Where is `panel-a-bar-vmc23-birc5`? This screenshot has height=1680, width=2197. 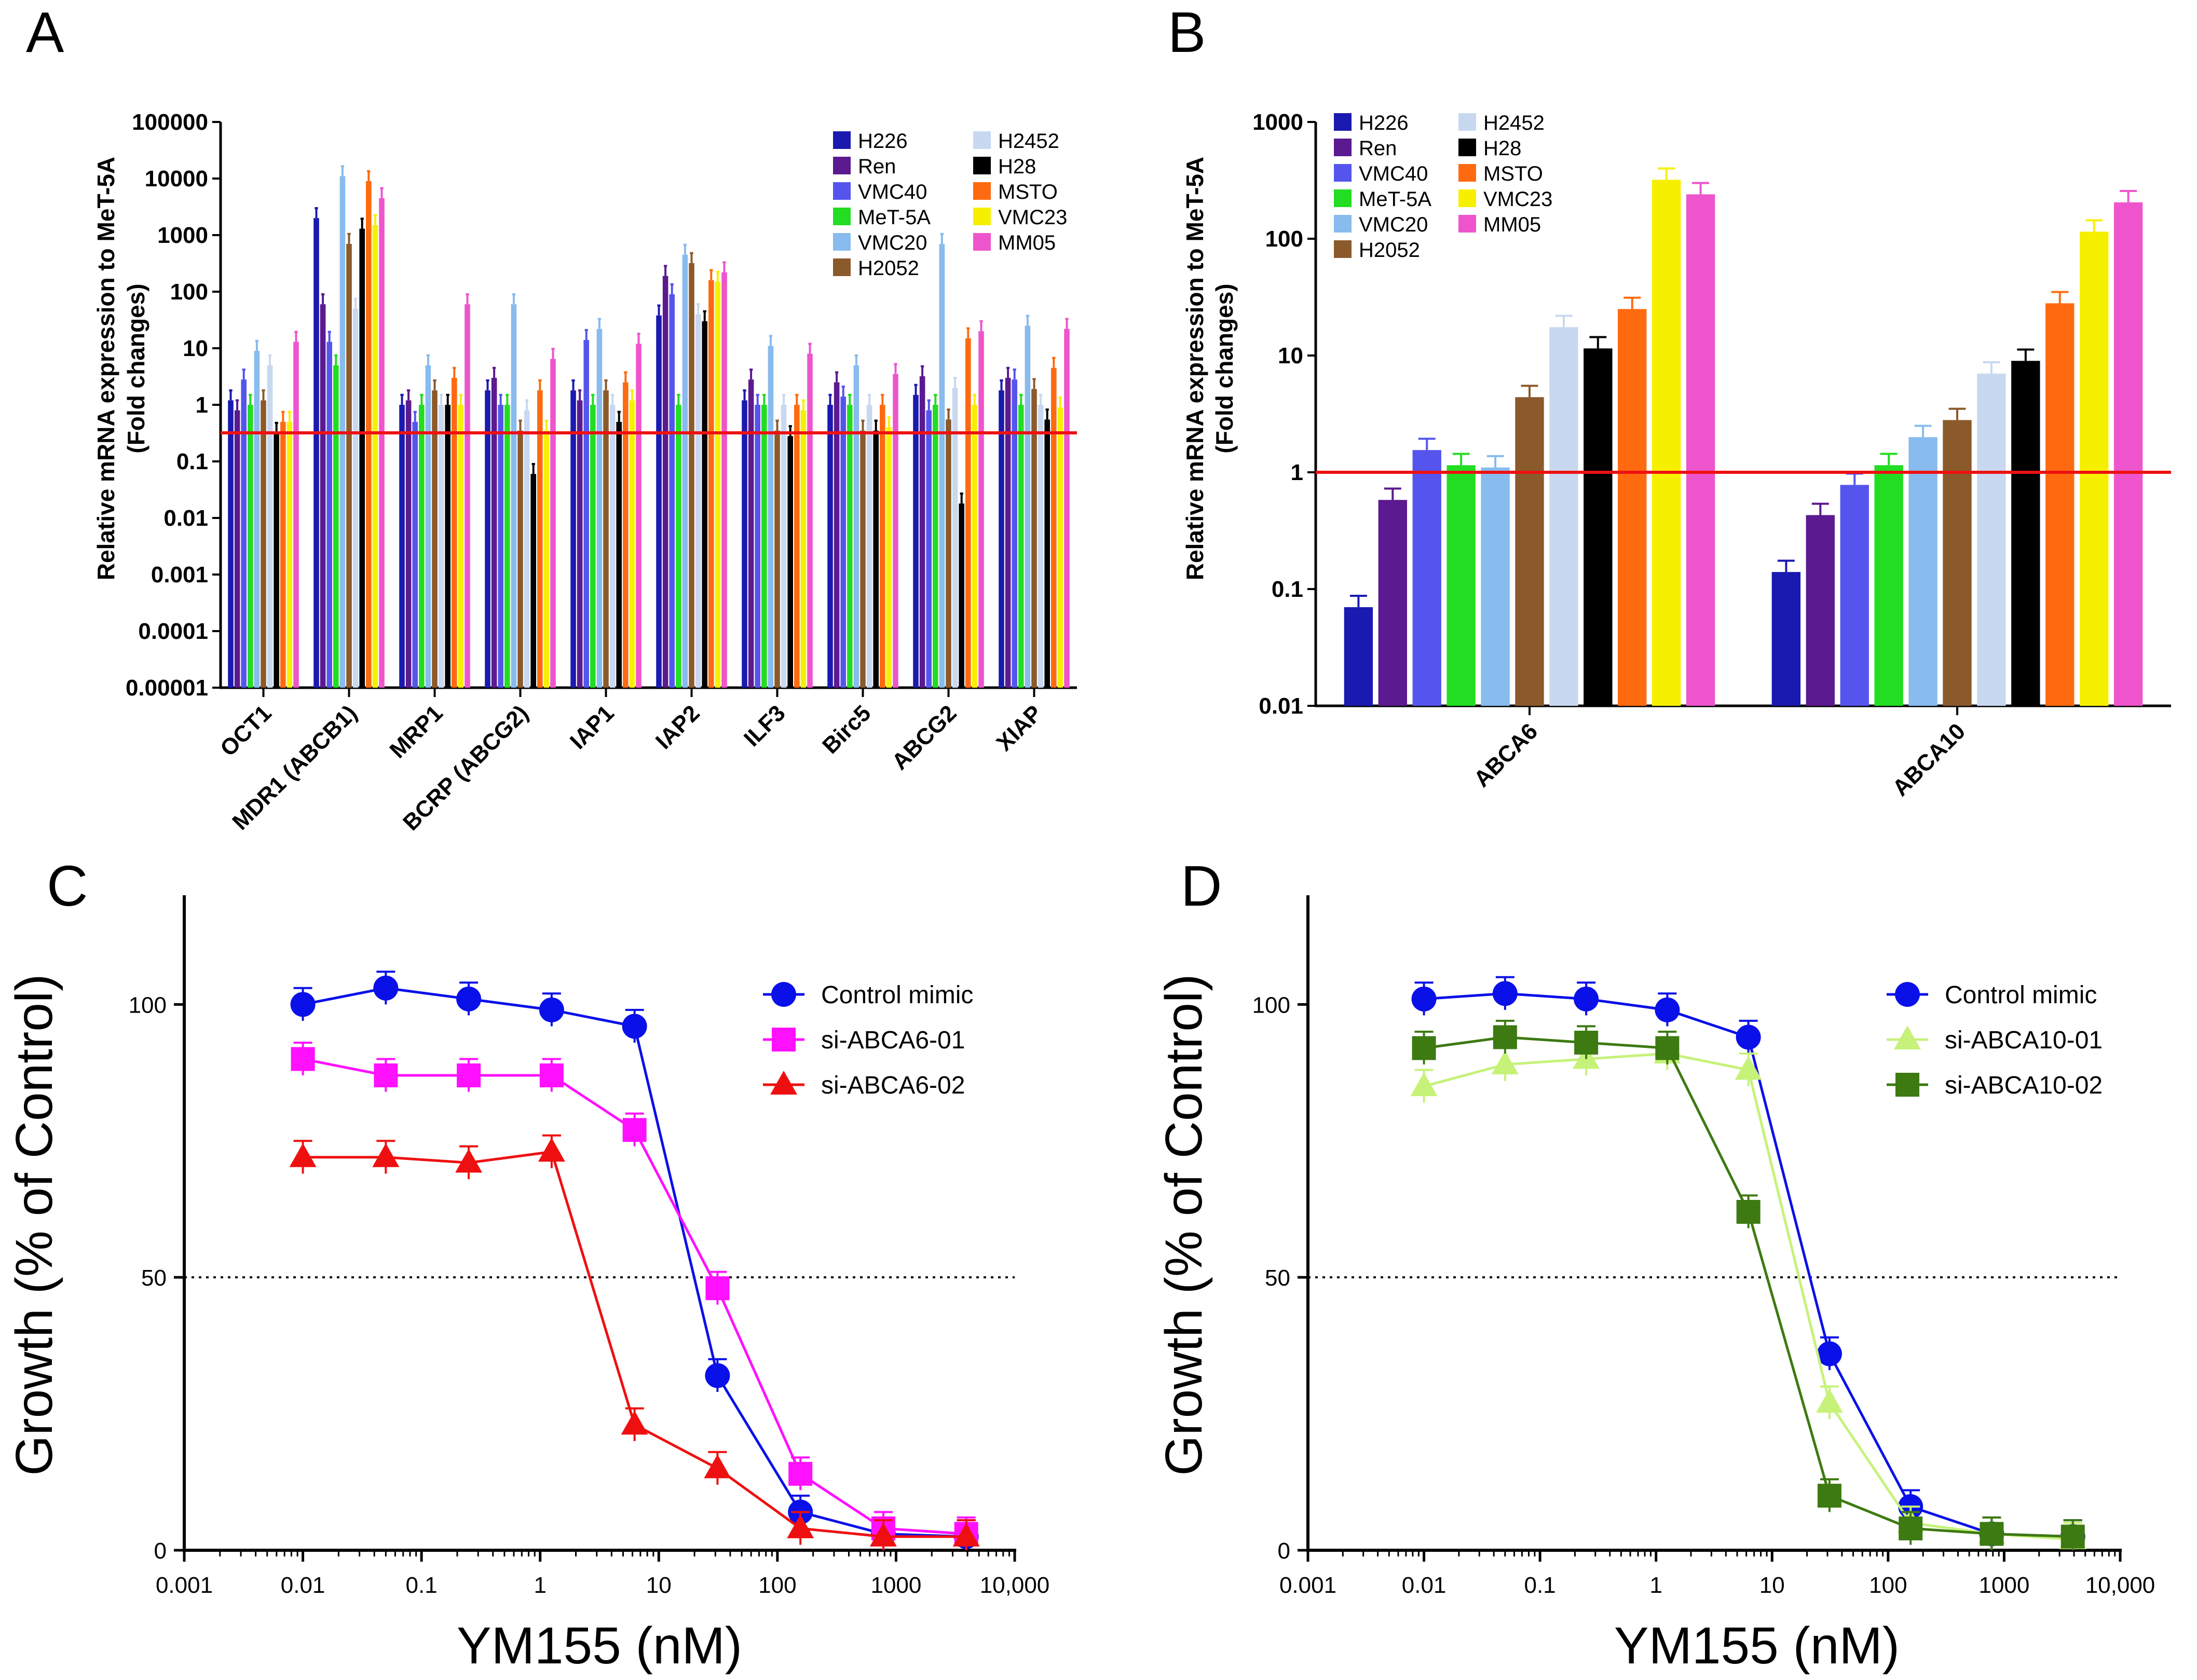
panel-a-bar-vmc23-birc5 is located at coordinates (889, 557).